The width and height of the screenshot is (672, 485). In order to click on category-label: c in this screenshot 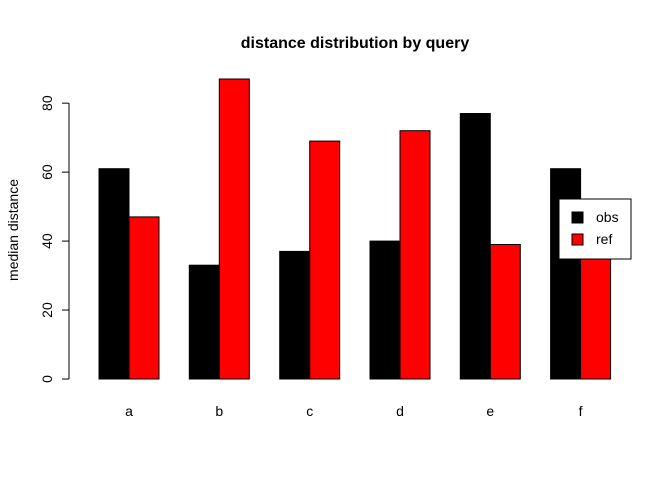, I will do `click(309, 411)`.